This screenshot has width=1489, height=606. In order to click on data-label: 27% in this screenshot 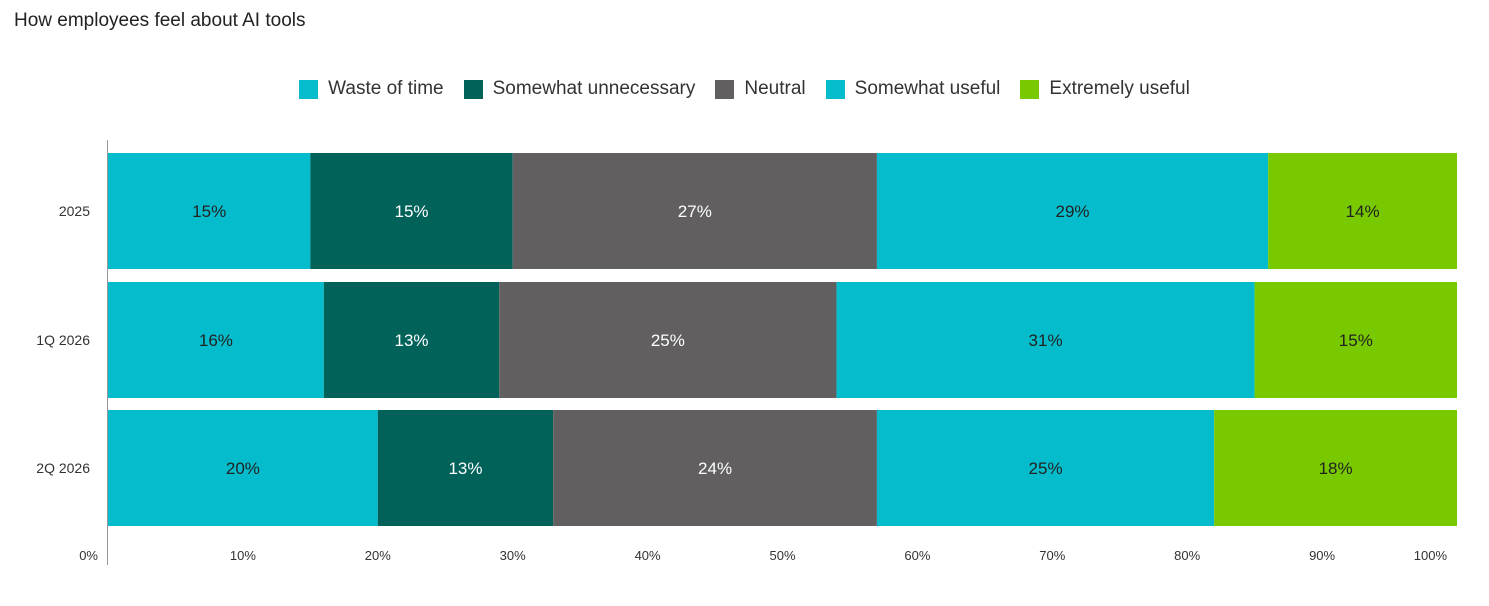, I will do `click(695, 211)`.